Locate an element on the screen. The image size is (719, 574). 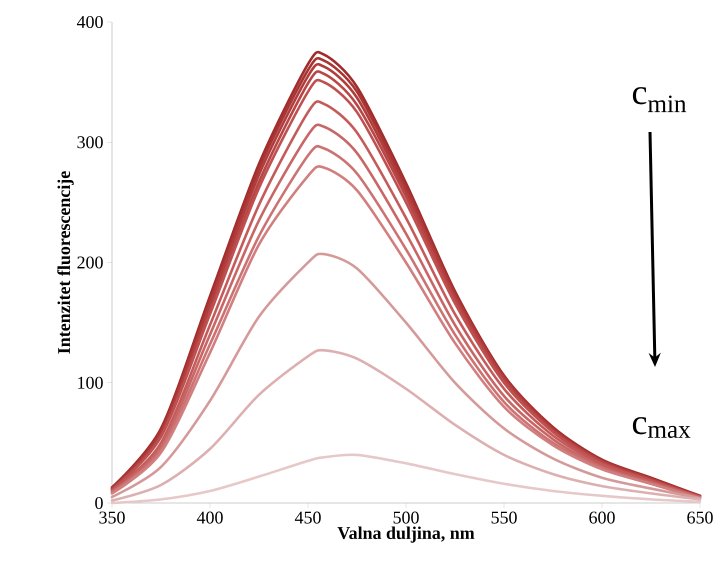
x-tick-label: 600 is located at coordinates (602, 518).